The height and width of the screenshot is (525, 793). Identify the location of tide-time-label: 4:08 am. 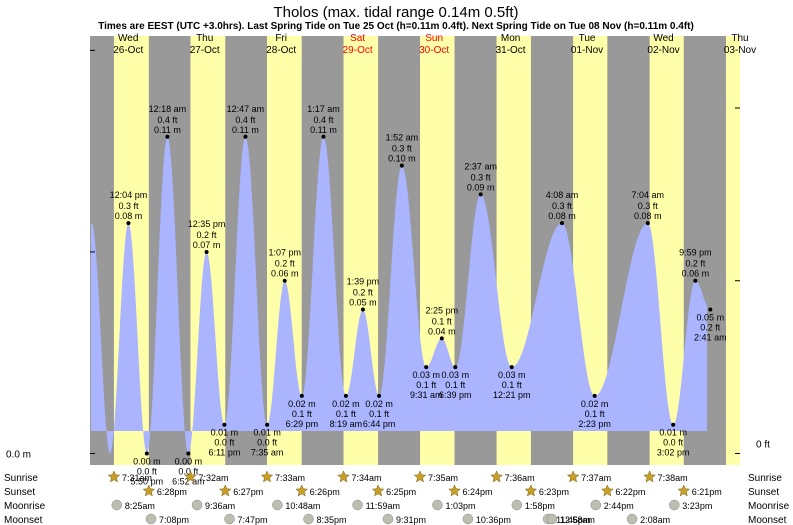
(562, 195).